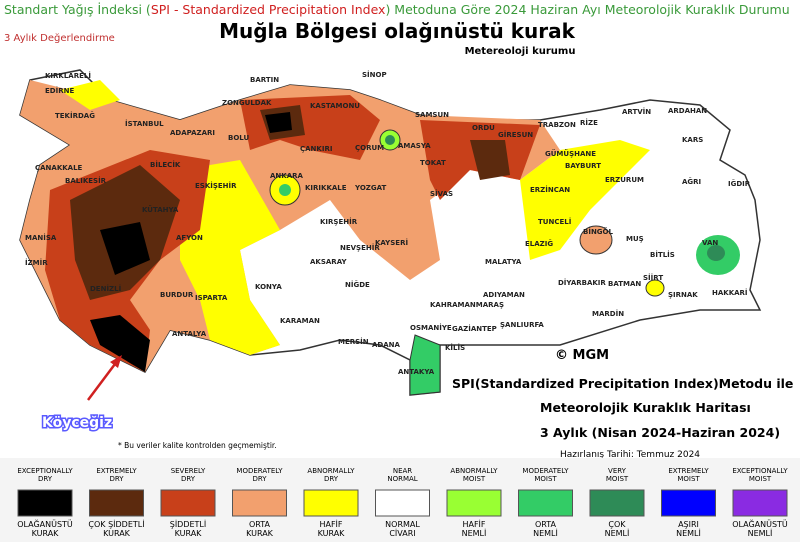  What do you see at coordinates (683, 295) in the screenshot?
I see `city-label: ŞIRNAK` at bounding box center [683, 295].